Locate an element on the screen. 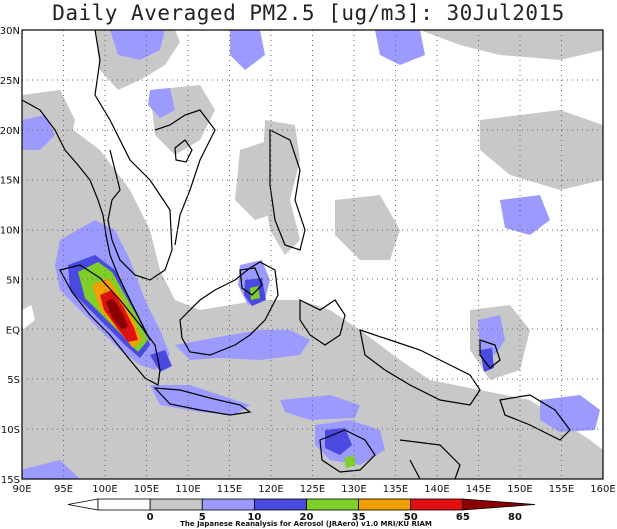  lat-label: 30N is located at coordinates (10, 31).